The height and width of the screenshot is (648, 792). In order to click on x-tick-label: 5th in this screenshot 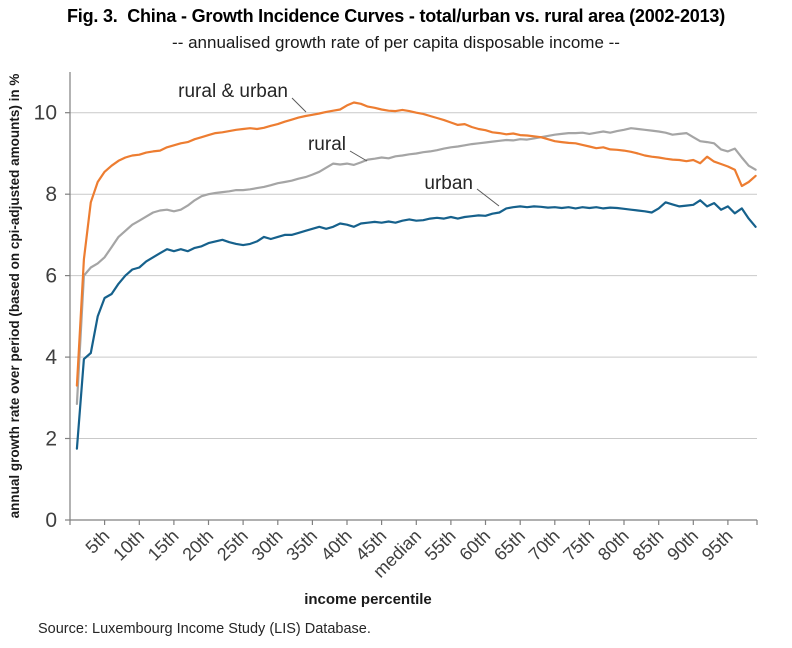, I will do `click(98, 542)`.